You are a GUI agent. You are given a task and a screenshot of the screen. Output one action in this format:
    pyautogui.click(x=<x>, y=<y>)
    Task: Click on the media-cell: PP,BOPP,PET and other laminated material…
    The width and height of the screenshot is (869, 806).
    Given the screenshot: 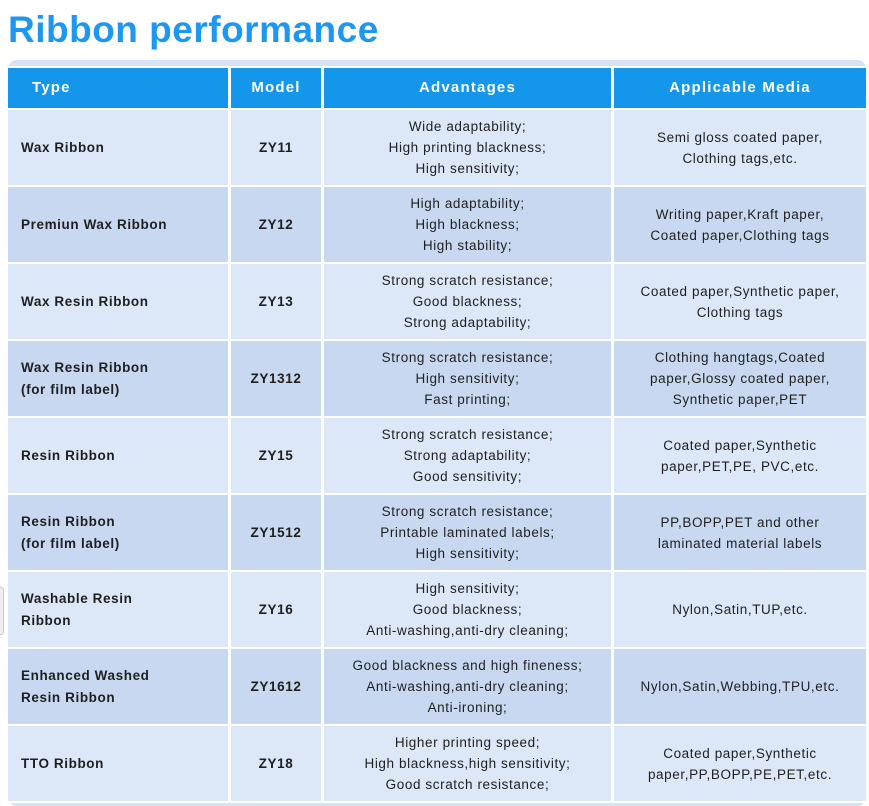 What is the action you would take?
    pyautogui.click(x=740, y=532)
    